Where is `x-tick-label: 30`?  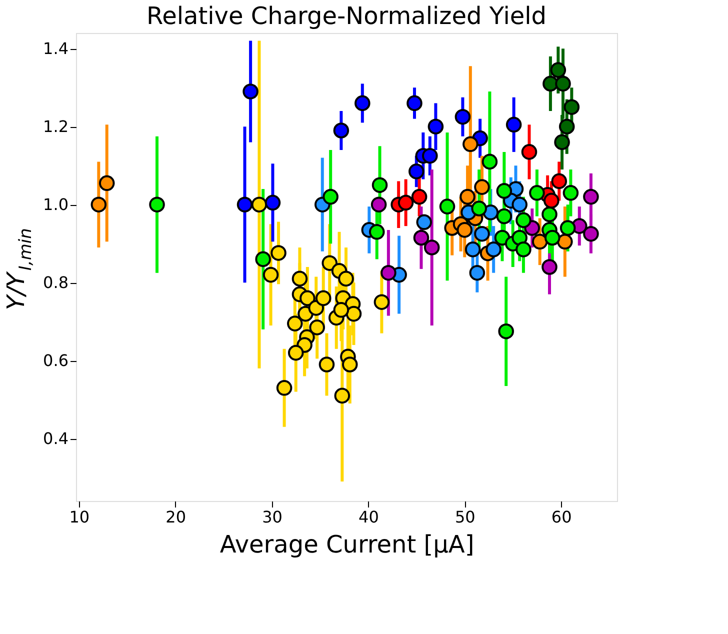
x-tick-label: 30 is located at coordinates (272, 517).